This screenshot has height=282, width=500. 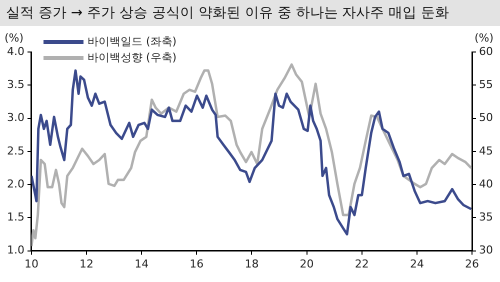 I want to click on legend-label: 바이백성향 (우축), so click(x=132, y=57).